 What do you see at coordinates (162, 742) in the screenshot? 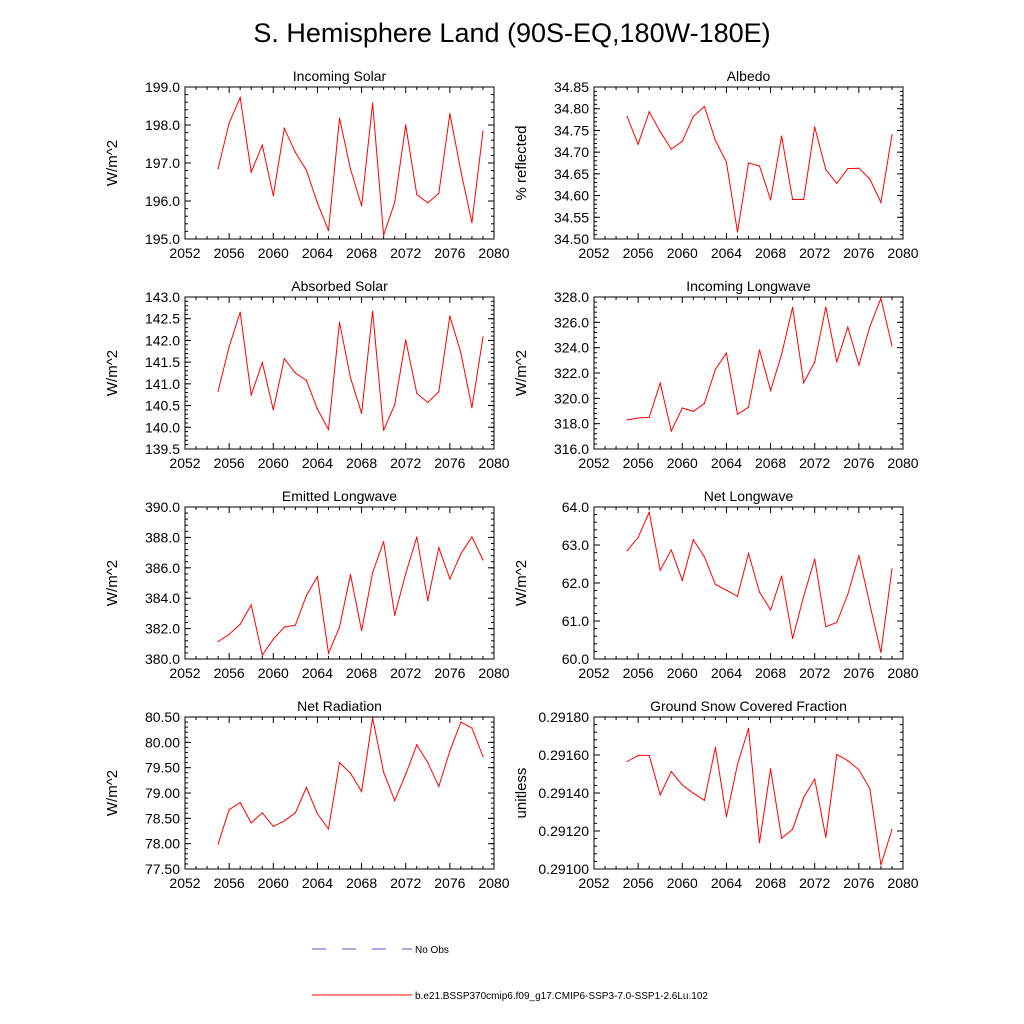
I see `y-tick-label: 80.00` at bounding box center [162, 742].